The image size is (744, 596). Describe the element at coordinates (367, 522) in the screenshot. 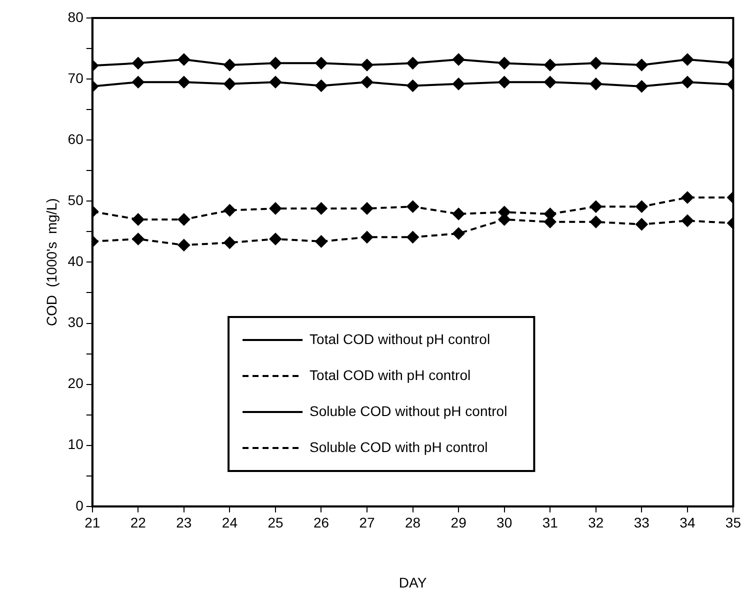

I see `x-tick-label: 27` at that location.